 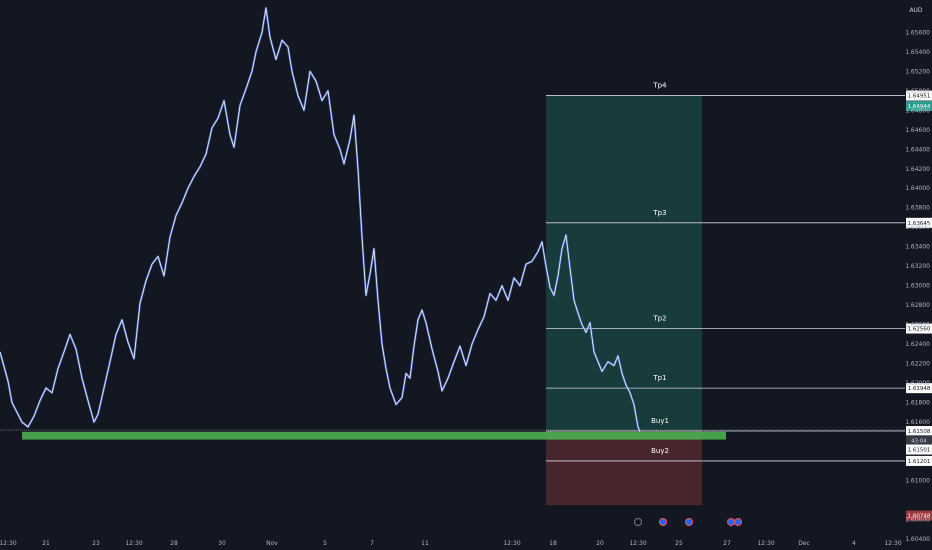 I want to click on level-label-tp3: Tp3, so click(x=659, y=213).